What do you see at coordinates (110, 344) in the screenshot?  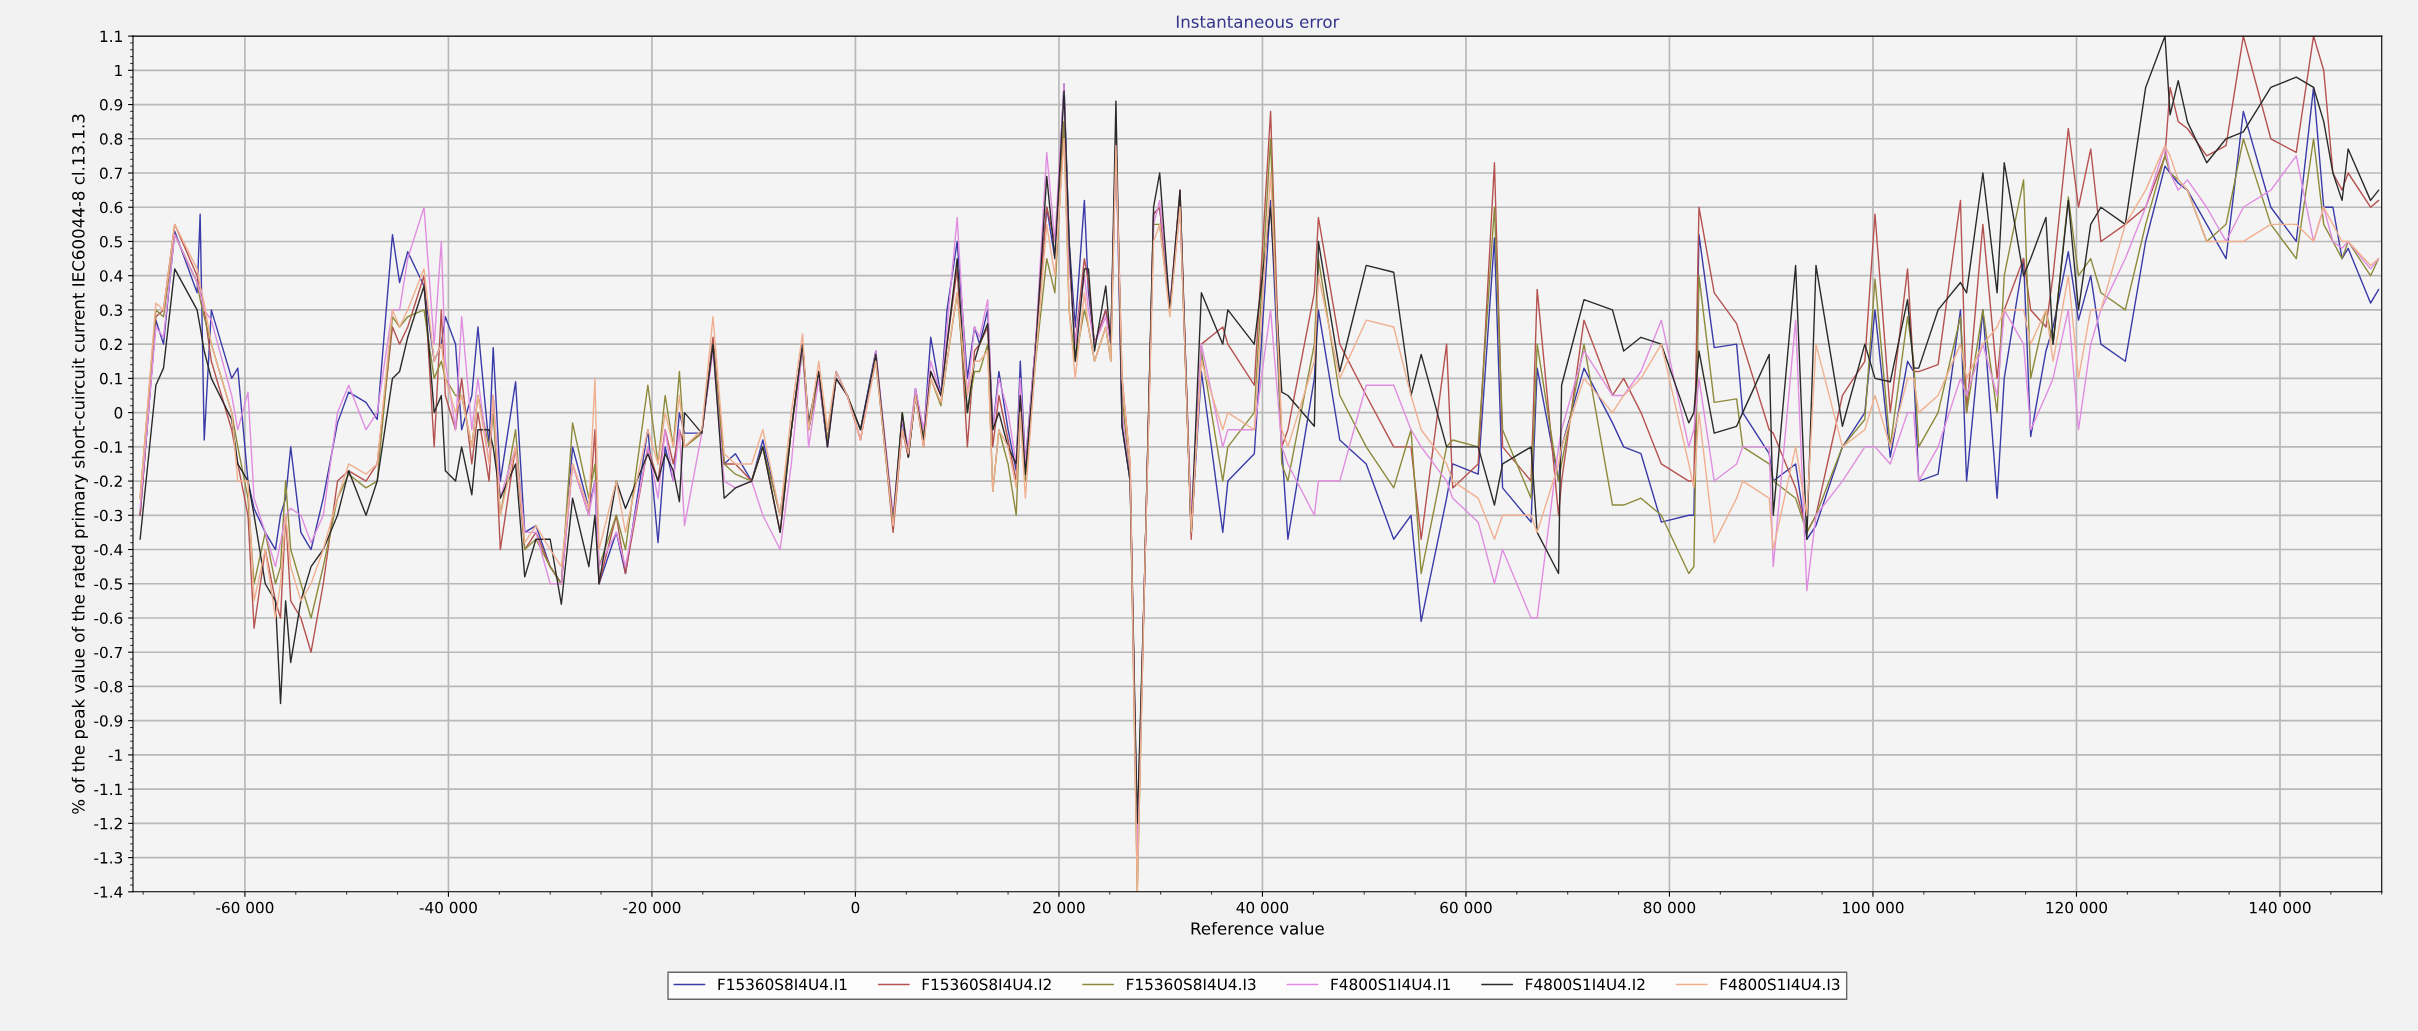 I see `y-tick-label: 0.2` at bounding box center [110, 344].